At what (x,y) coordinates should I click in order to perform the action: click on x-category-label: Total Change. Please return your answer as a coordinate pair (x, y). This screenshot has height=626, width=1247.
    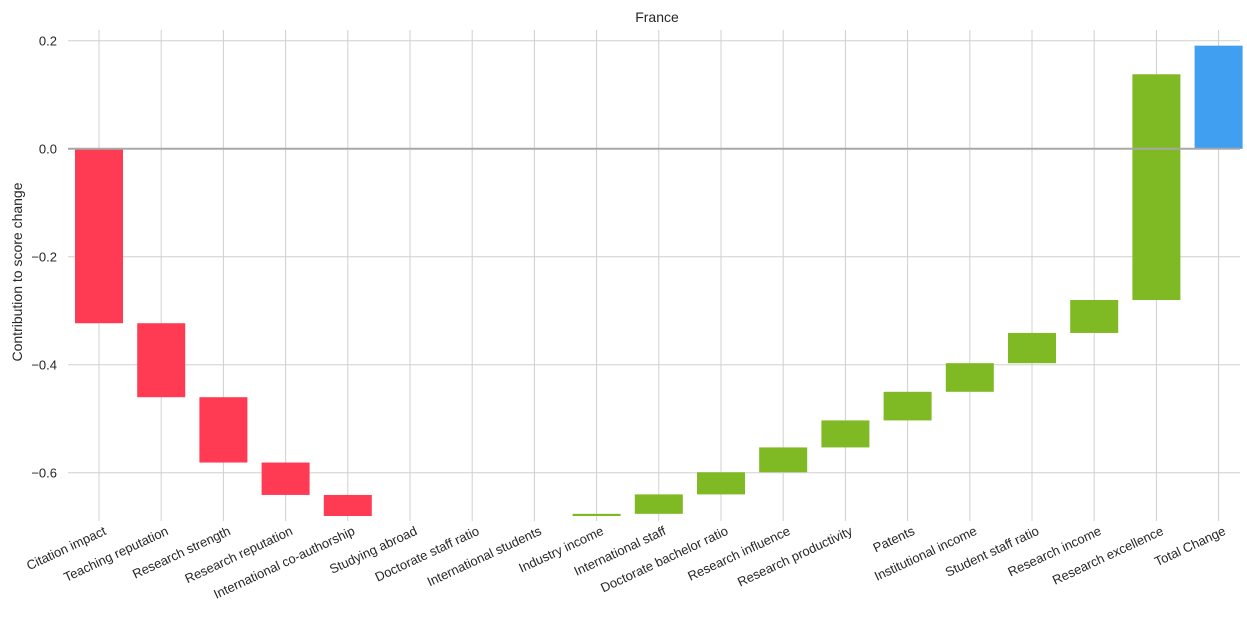
    Looking at the image, I should click on (1190, 546).